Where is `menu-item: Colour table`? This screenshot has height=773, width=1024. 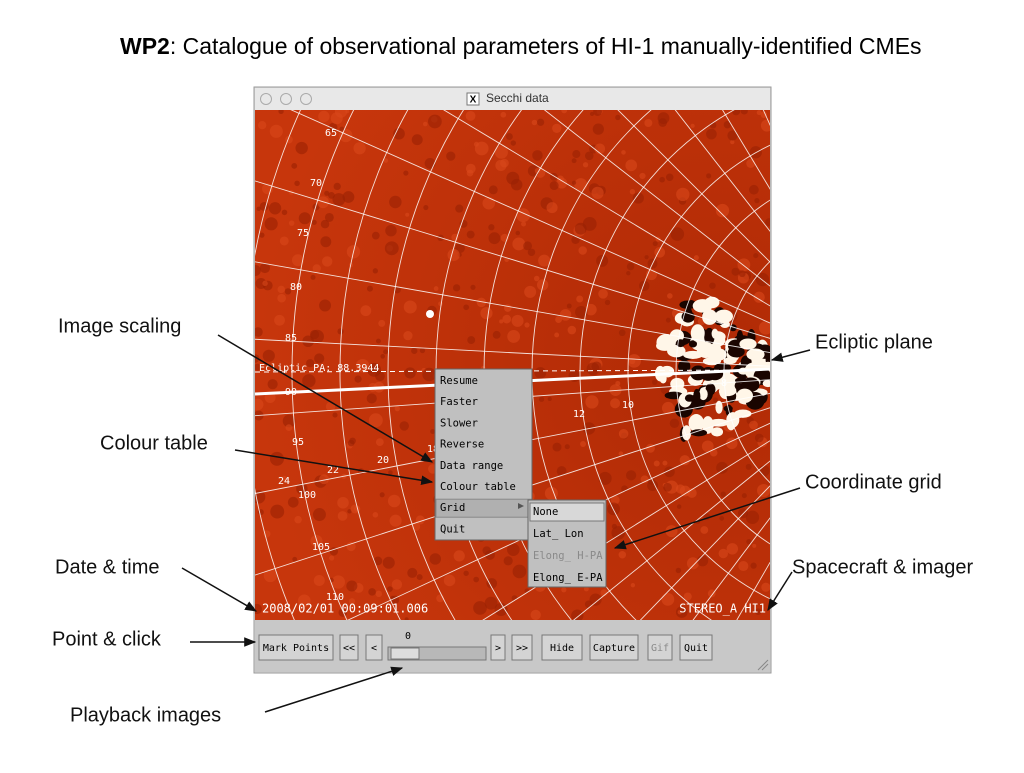
menu-item: Colour table is located at coordinates (478, 487).